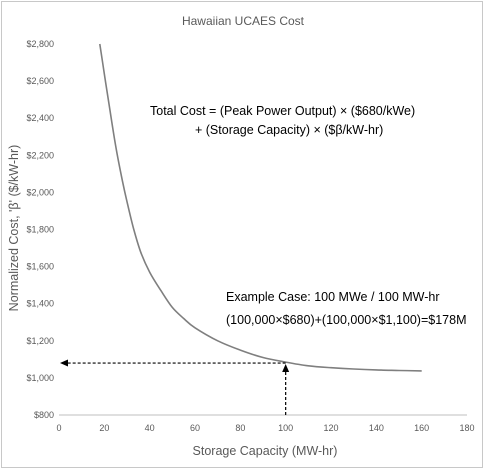  I want to click on x-tick-label: 0, so click(58, 428).